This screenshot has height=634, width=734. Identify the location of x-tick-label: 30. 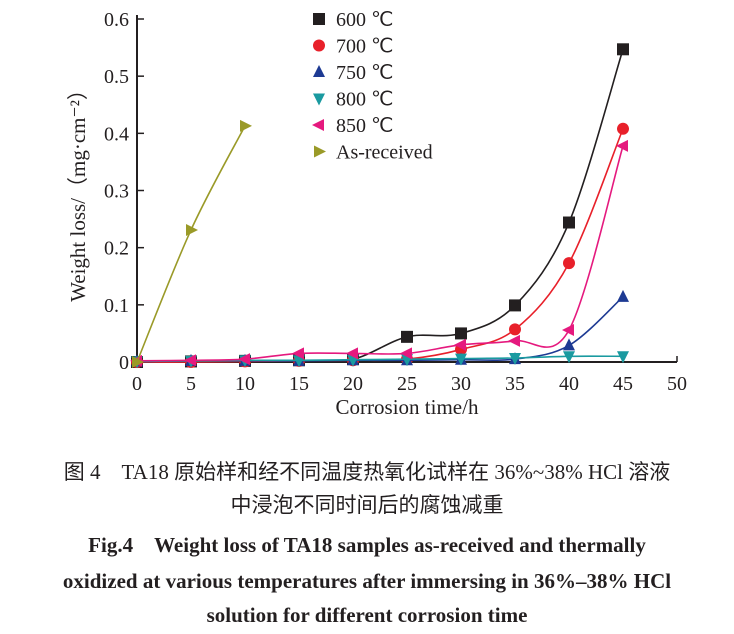
(461, 384).